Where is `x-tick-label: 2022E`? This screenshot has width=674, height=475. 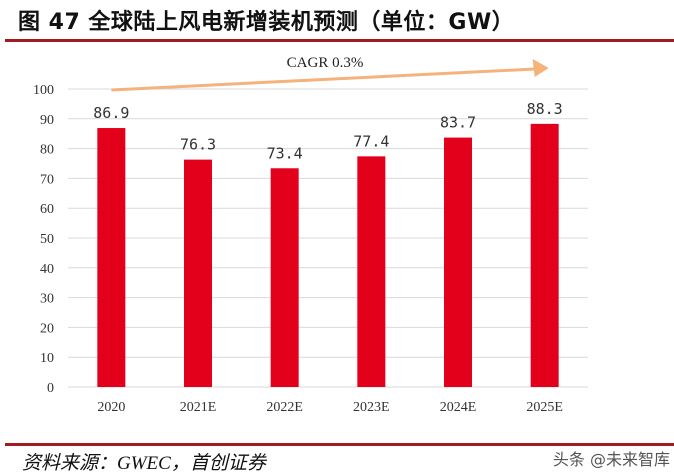
x-tick-label: 2022E is located at coordinates (284, 407).